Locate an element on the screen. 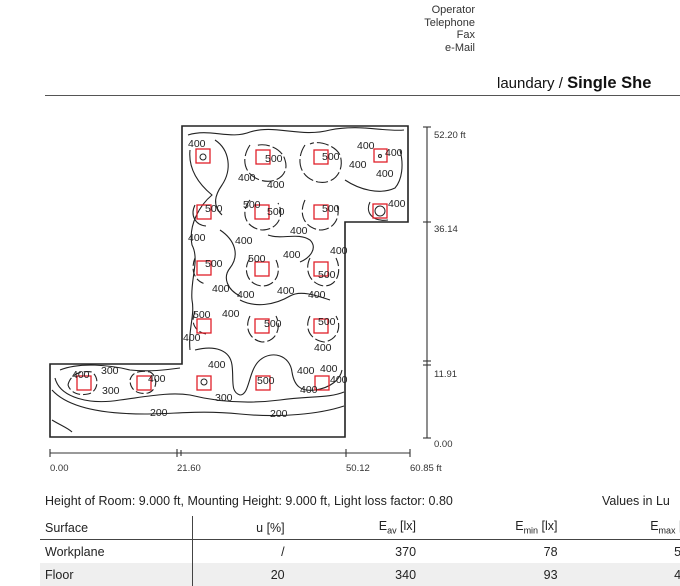  x-tick-3: 60.85 ft is located at coordinates (426, 468).